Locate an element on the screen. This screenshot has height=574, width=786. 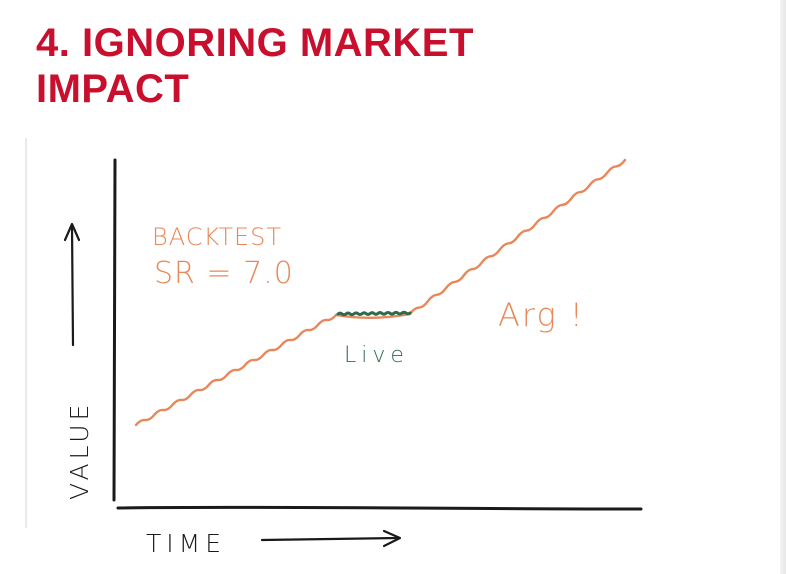
backtest-label: BACKTEST is located at coordinates (217, 237).